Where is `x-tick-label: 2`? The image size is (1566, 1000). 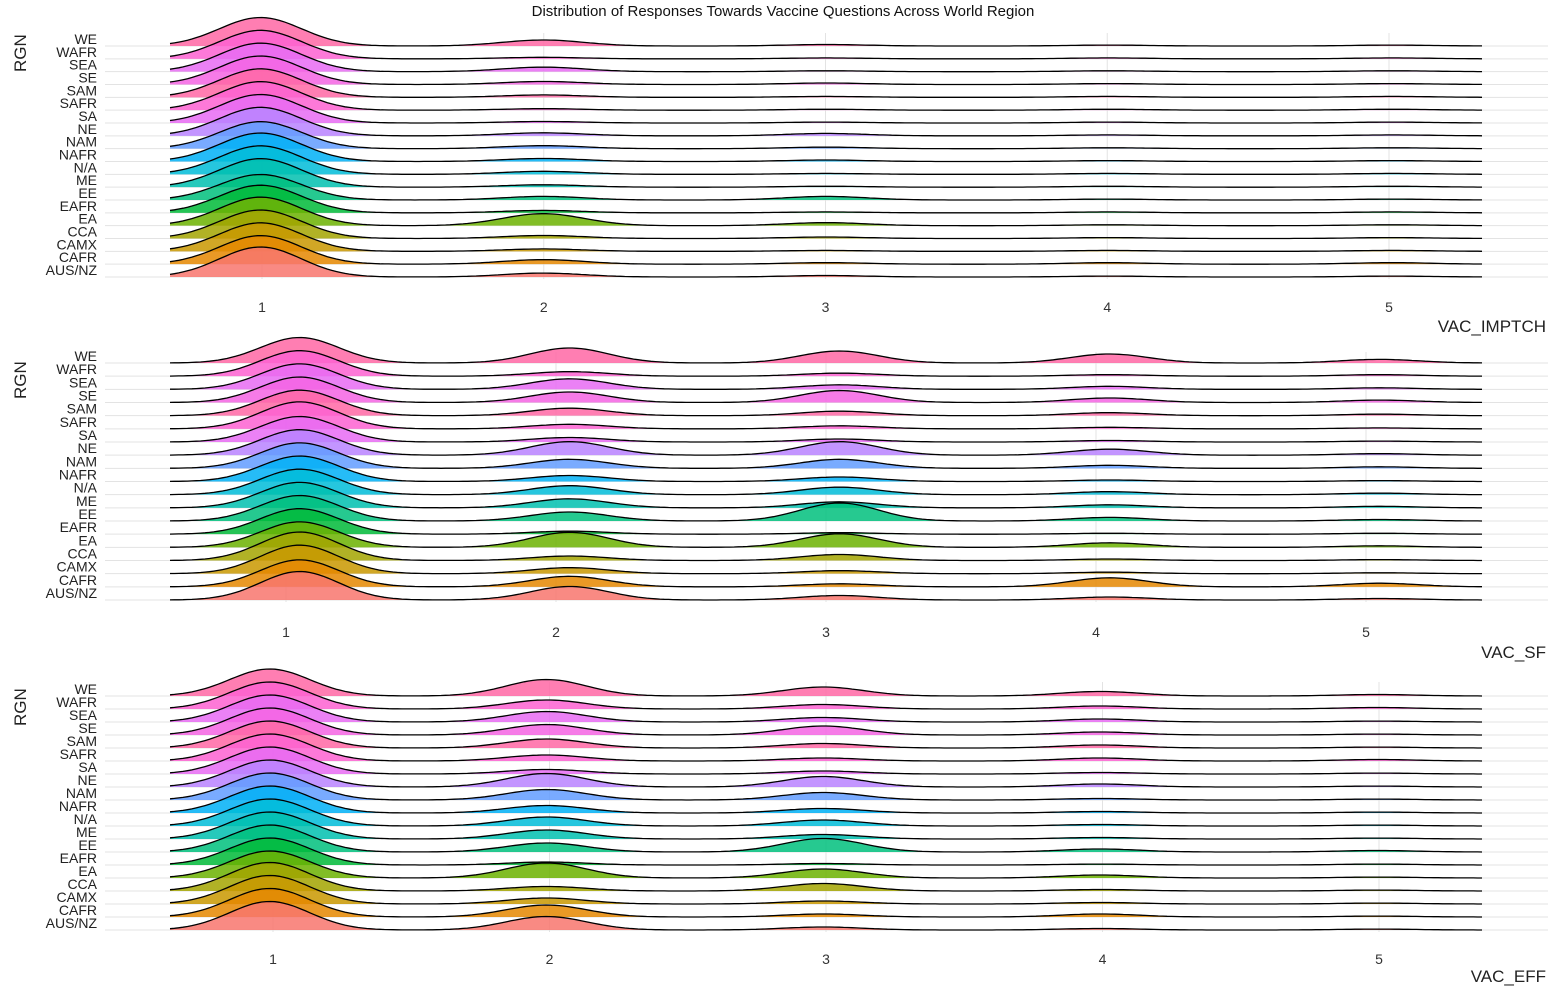 x-tick-label: 2 is located at coordinates (556, 632).